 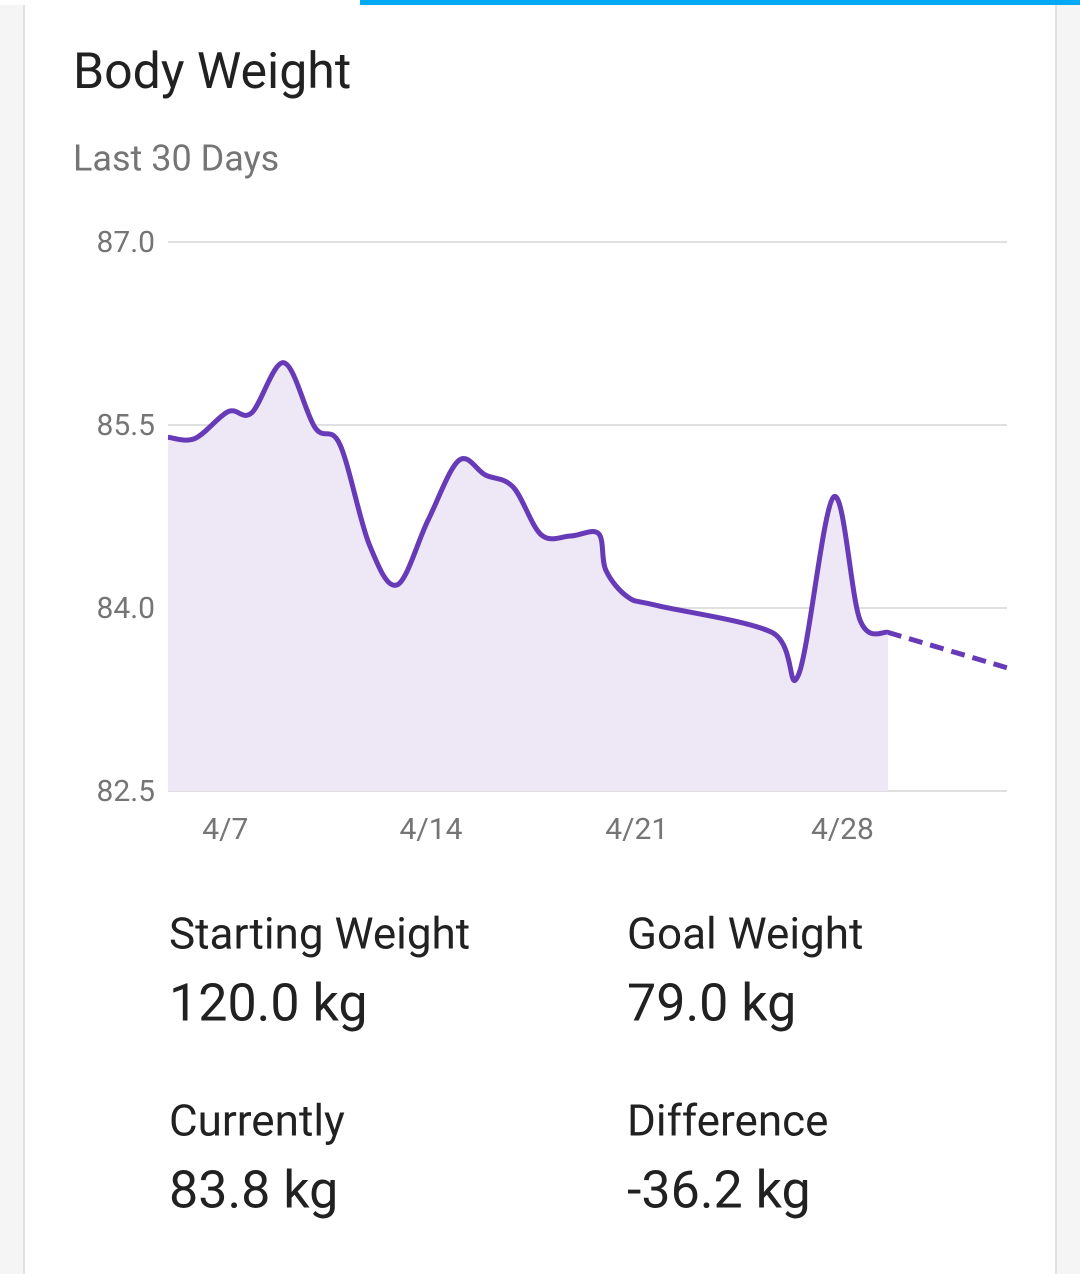 What do you see at coordinates (842, 829) in the screenshot?
I see `x-tick-label: 4/28` at bounding box center [842, 829].